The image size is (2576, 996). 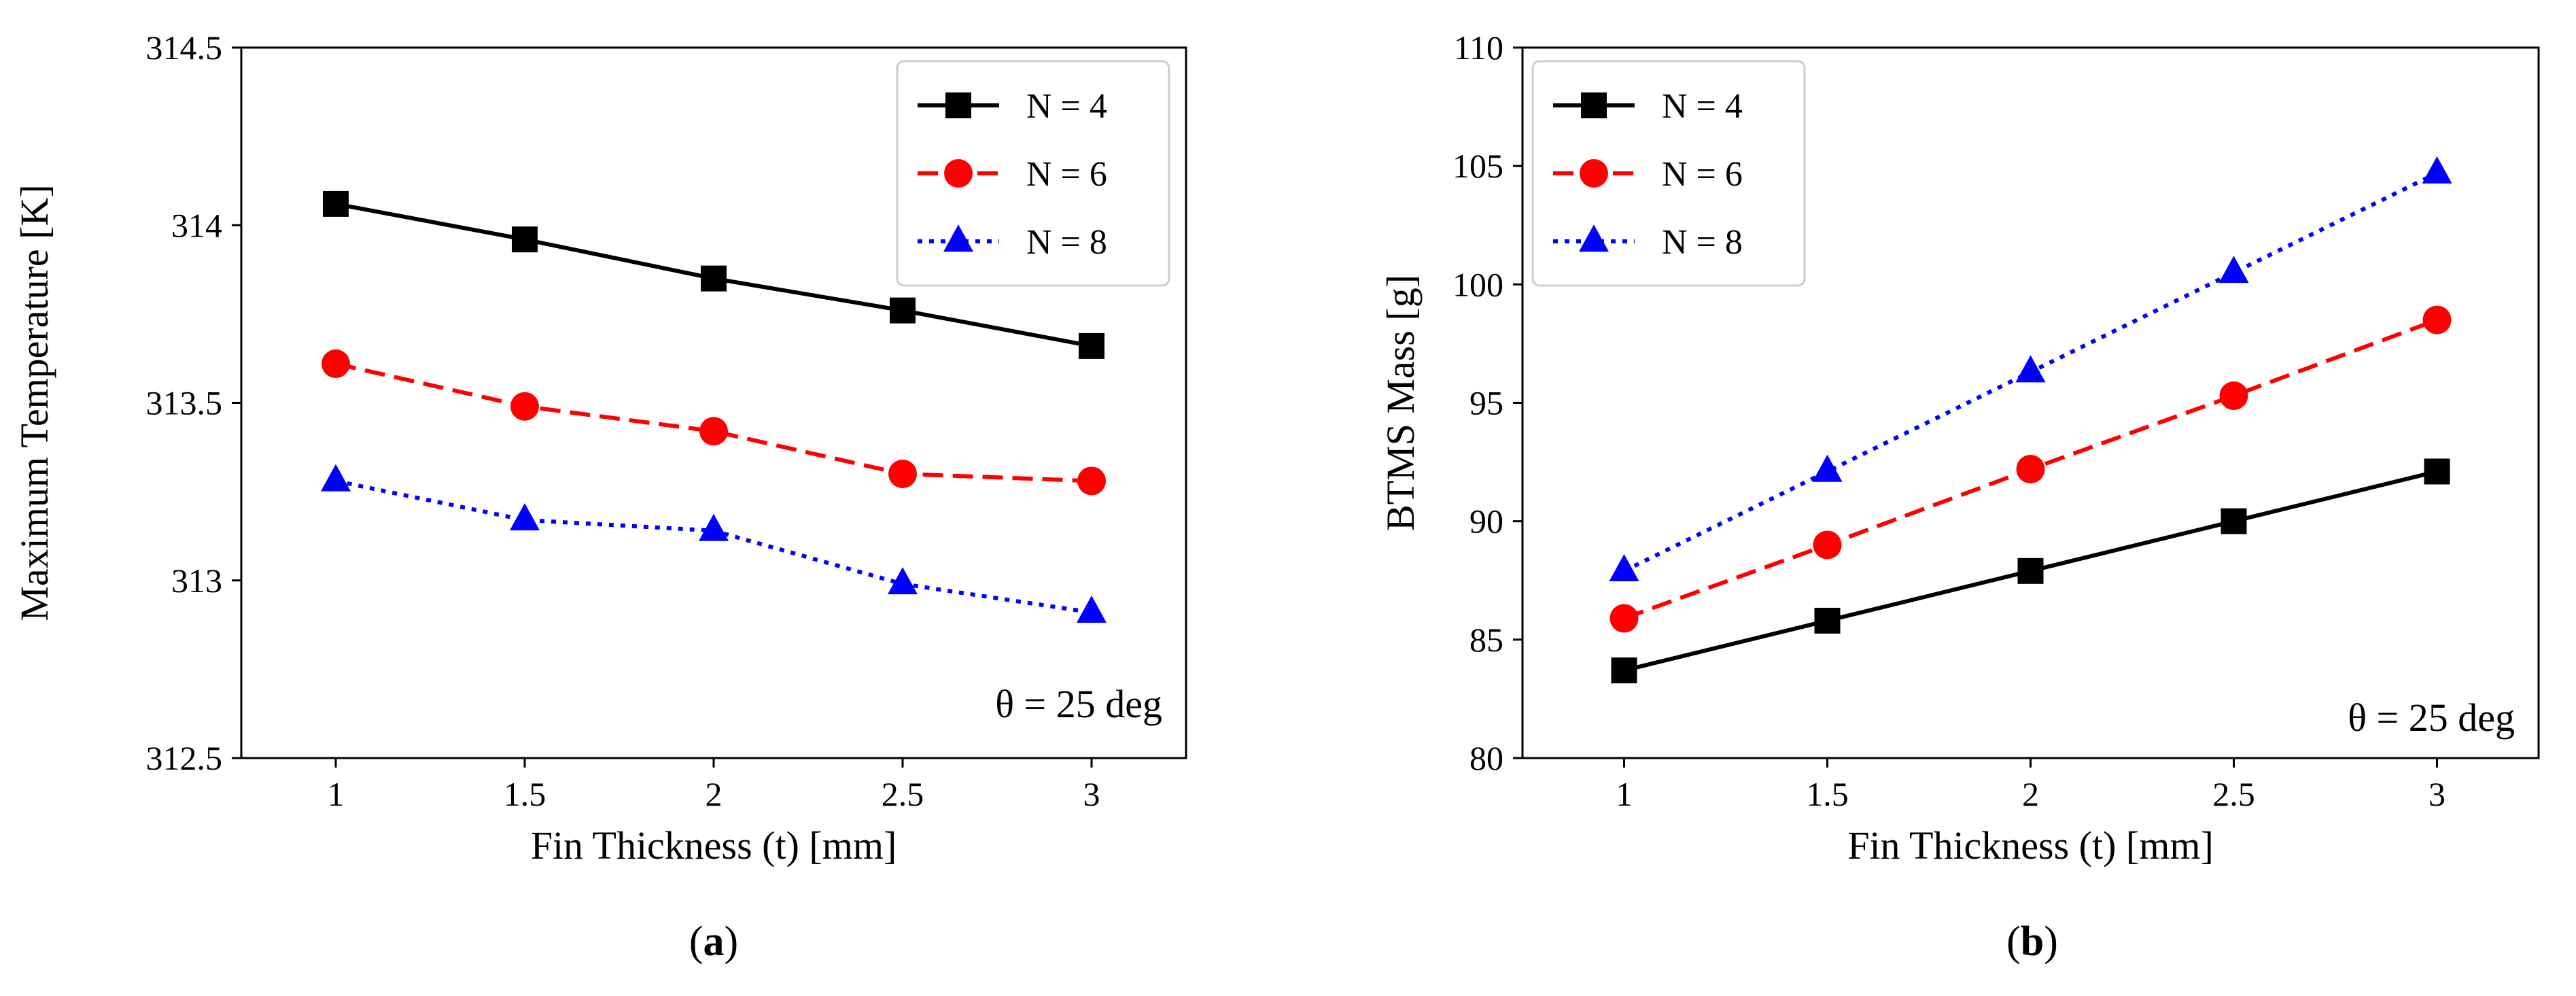 I want to click on y-tick-label: 313, so click(x=196, y=581).